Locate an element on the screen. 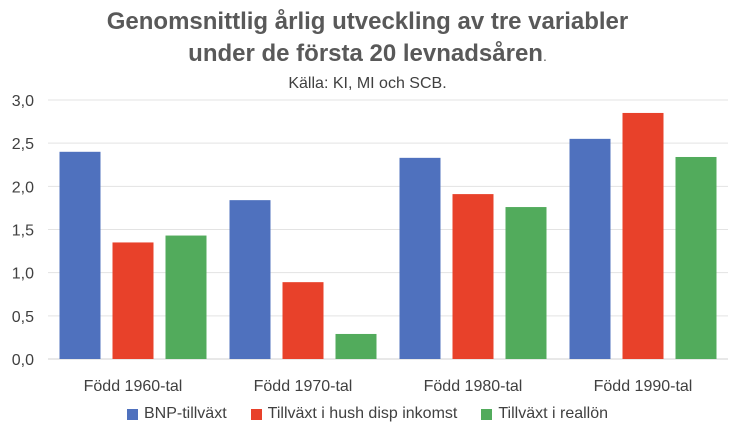 This screenshot has height=438, width=735. legend-item: Tillväxt i hush disp inkomst is located at coordinates (354, 414).